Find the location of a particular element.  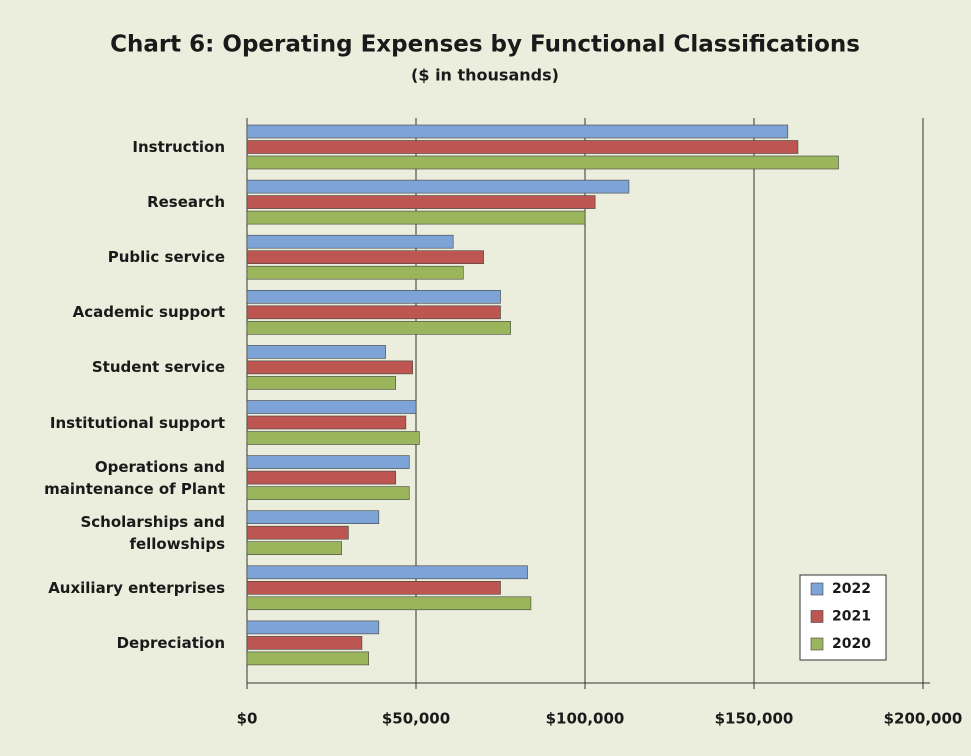

x-tick-label: $150,000 is located at coordinates (754, 719).